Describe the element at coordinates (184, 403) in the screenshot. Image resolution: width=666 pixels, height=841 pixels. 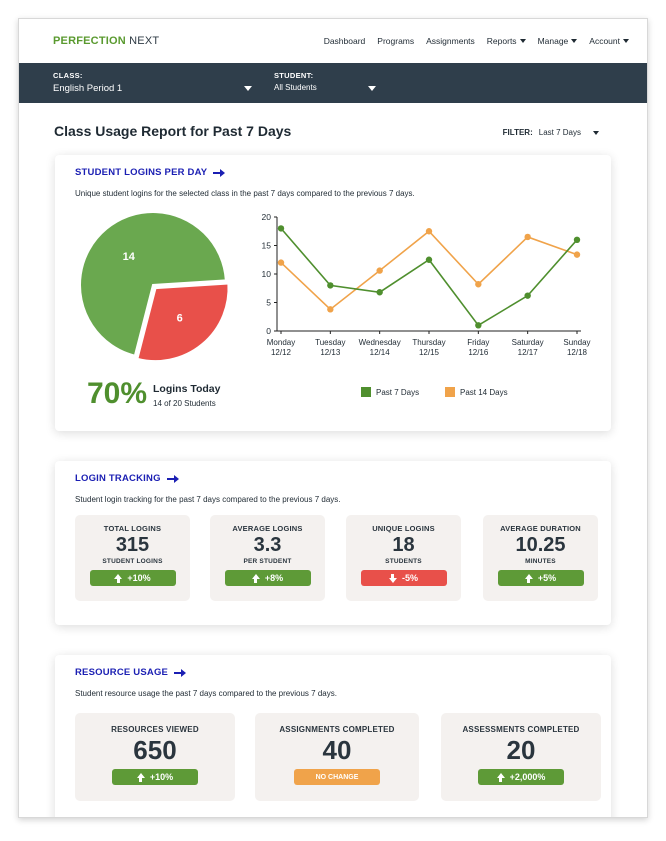
I see `logins-today-count: 14 of 20 Students` at that location.